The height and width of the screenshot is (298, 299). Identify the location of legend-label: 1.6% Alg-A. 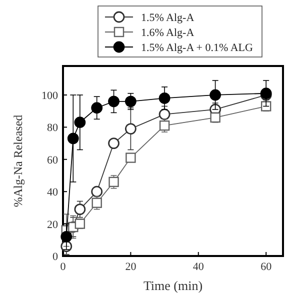
(167, 33).